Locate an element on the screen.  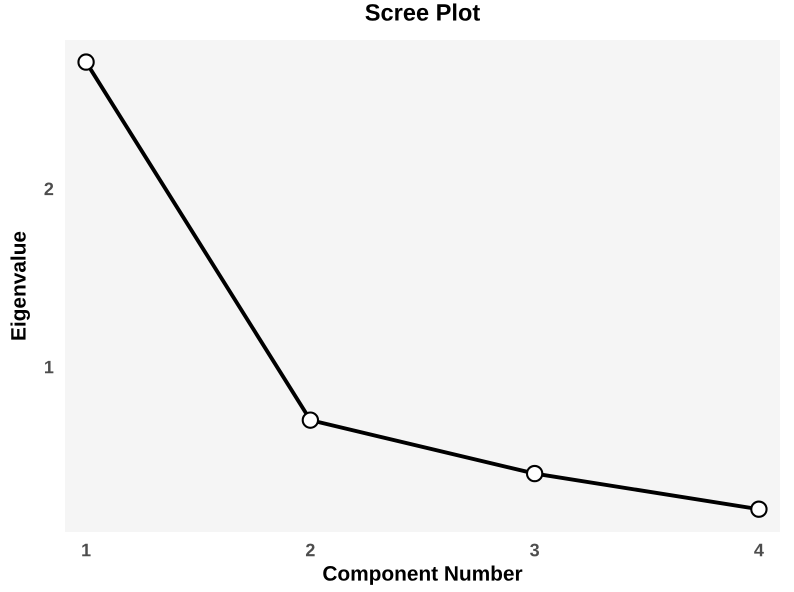
x-axis-title: Component Number is located at coordinates (422, 575).